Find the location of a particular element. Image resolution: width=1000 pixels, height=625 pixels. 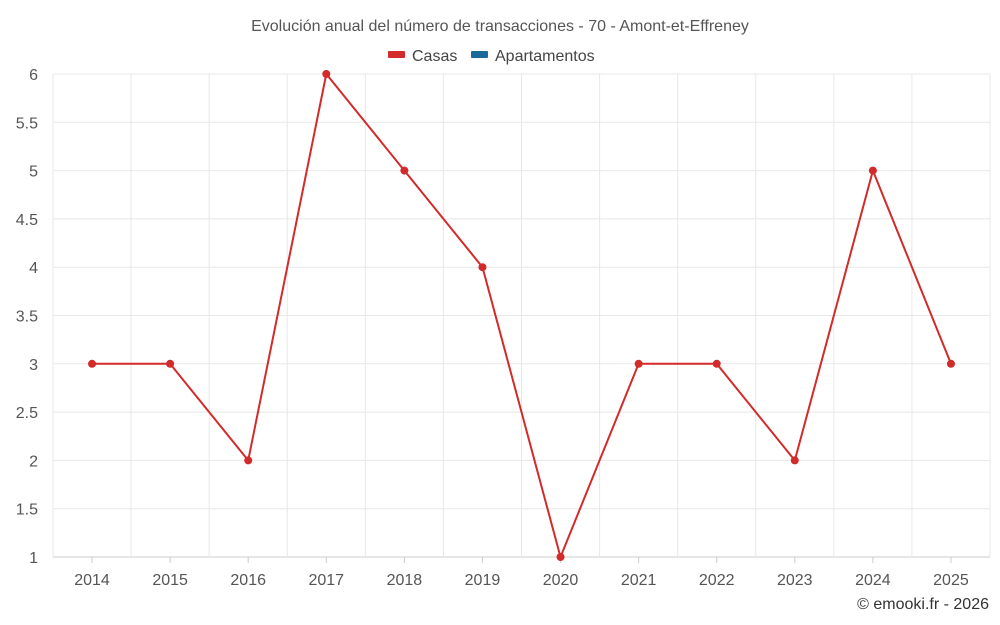

legend: Casas Apartamentos is located at coordinates (491, 56).